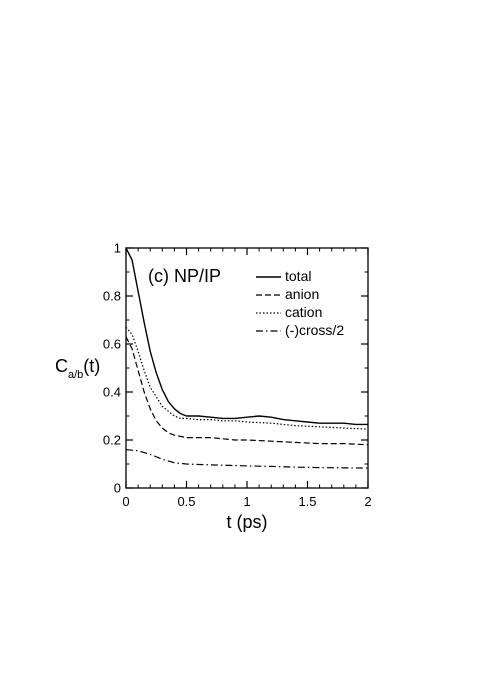  Describe the element at coordinates (112, 392) in the screenshot. I see `y-tick-label: 0.4` at that location.